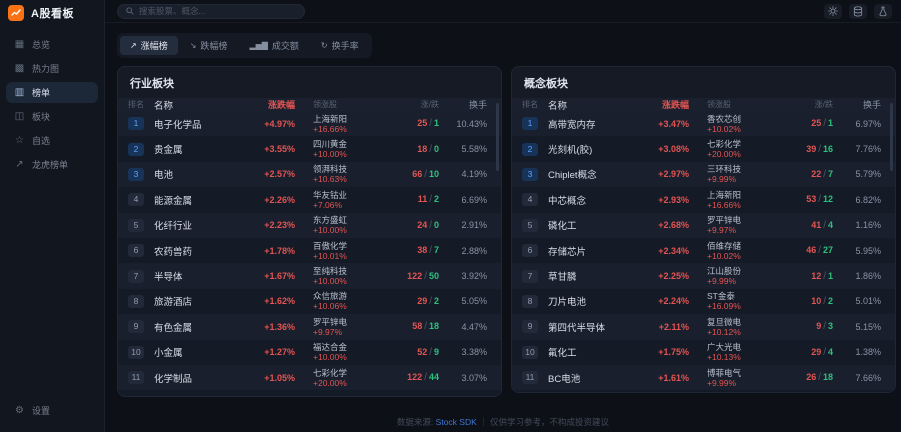 This screenshot has width=901, height=432. What do you see at coordinates (309, 200) in the screenshot?
I see `table-row: 4 能源金属 +2.26% 华友钴业 +7.06% 11/2 6.69%` at bounding box center [309, 200].